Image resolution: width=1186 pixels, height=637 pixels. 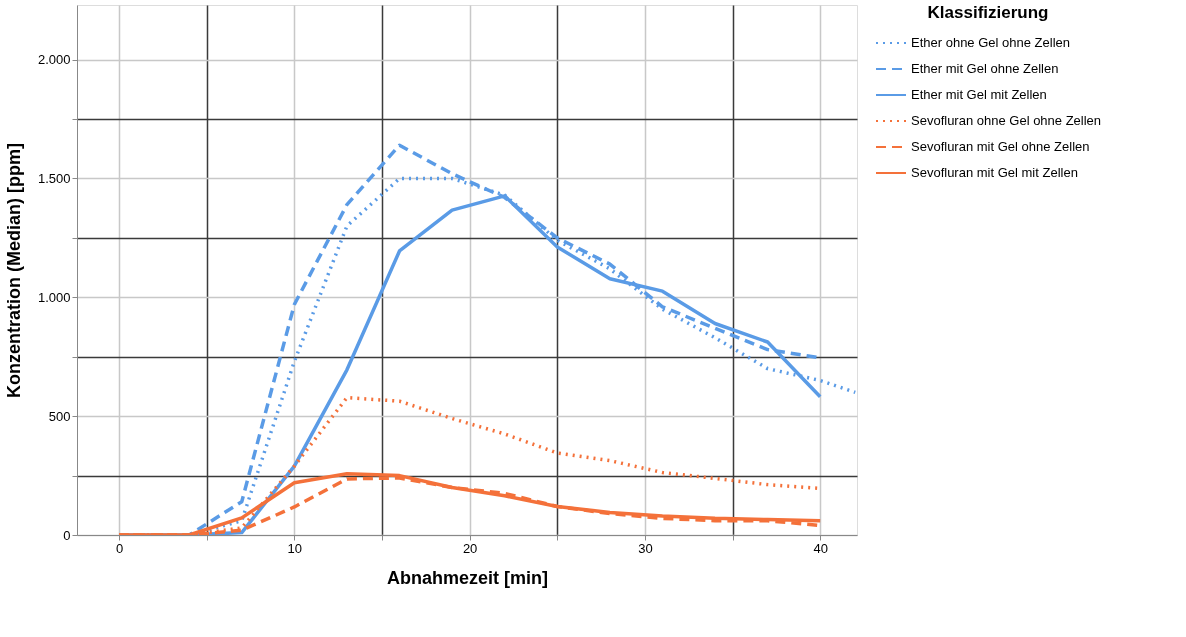 What do you see at coordinates (54, 178) in the screenshot?
I see `y-tick-label: 1.500` at bounding box center [54, 178].